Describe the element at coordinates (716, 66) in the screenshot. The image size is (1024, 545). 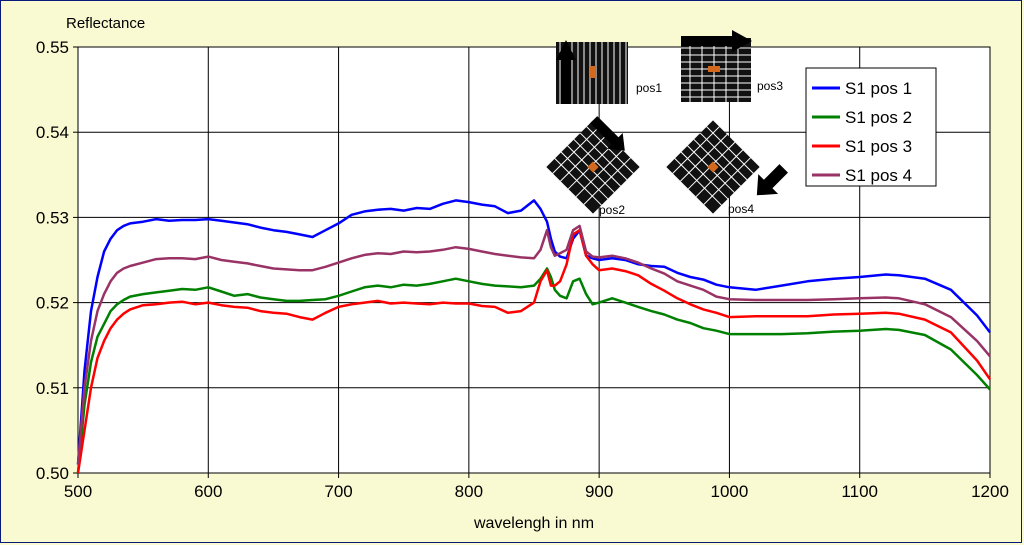
I see `pos3-sample-icon` at that location.